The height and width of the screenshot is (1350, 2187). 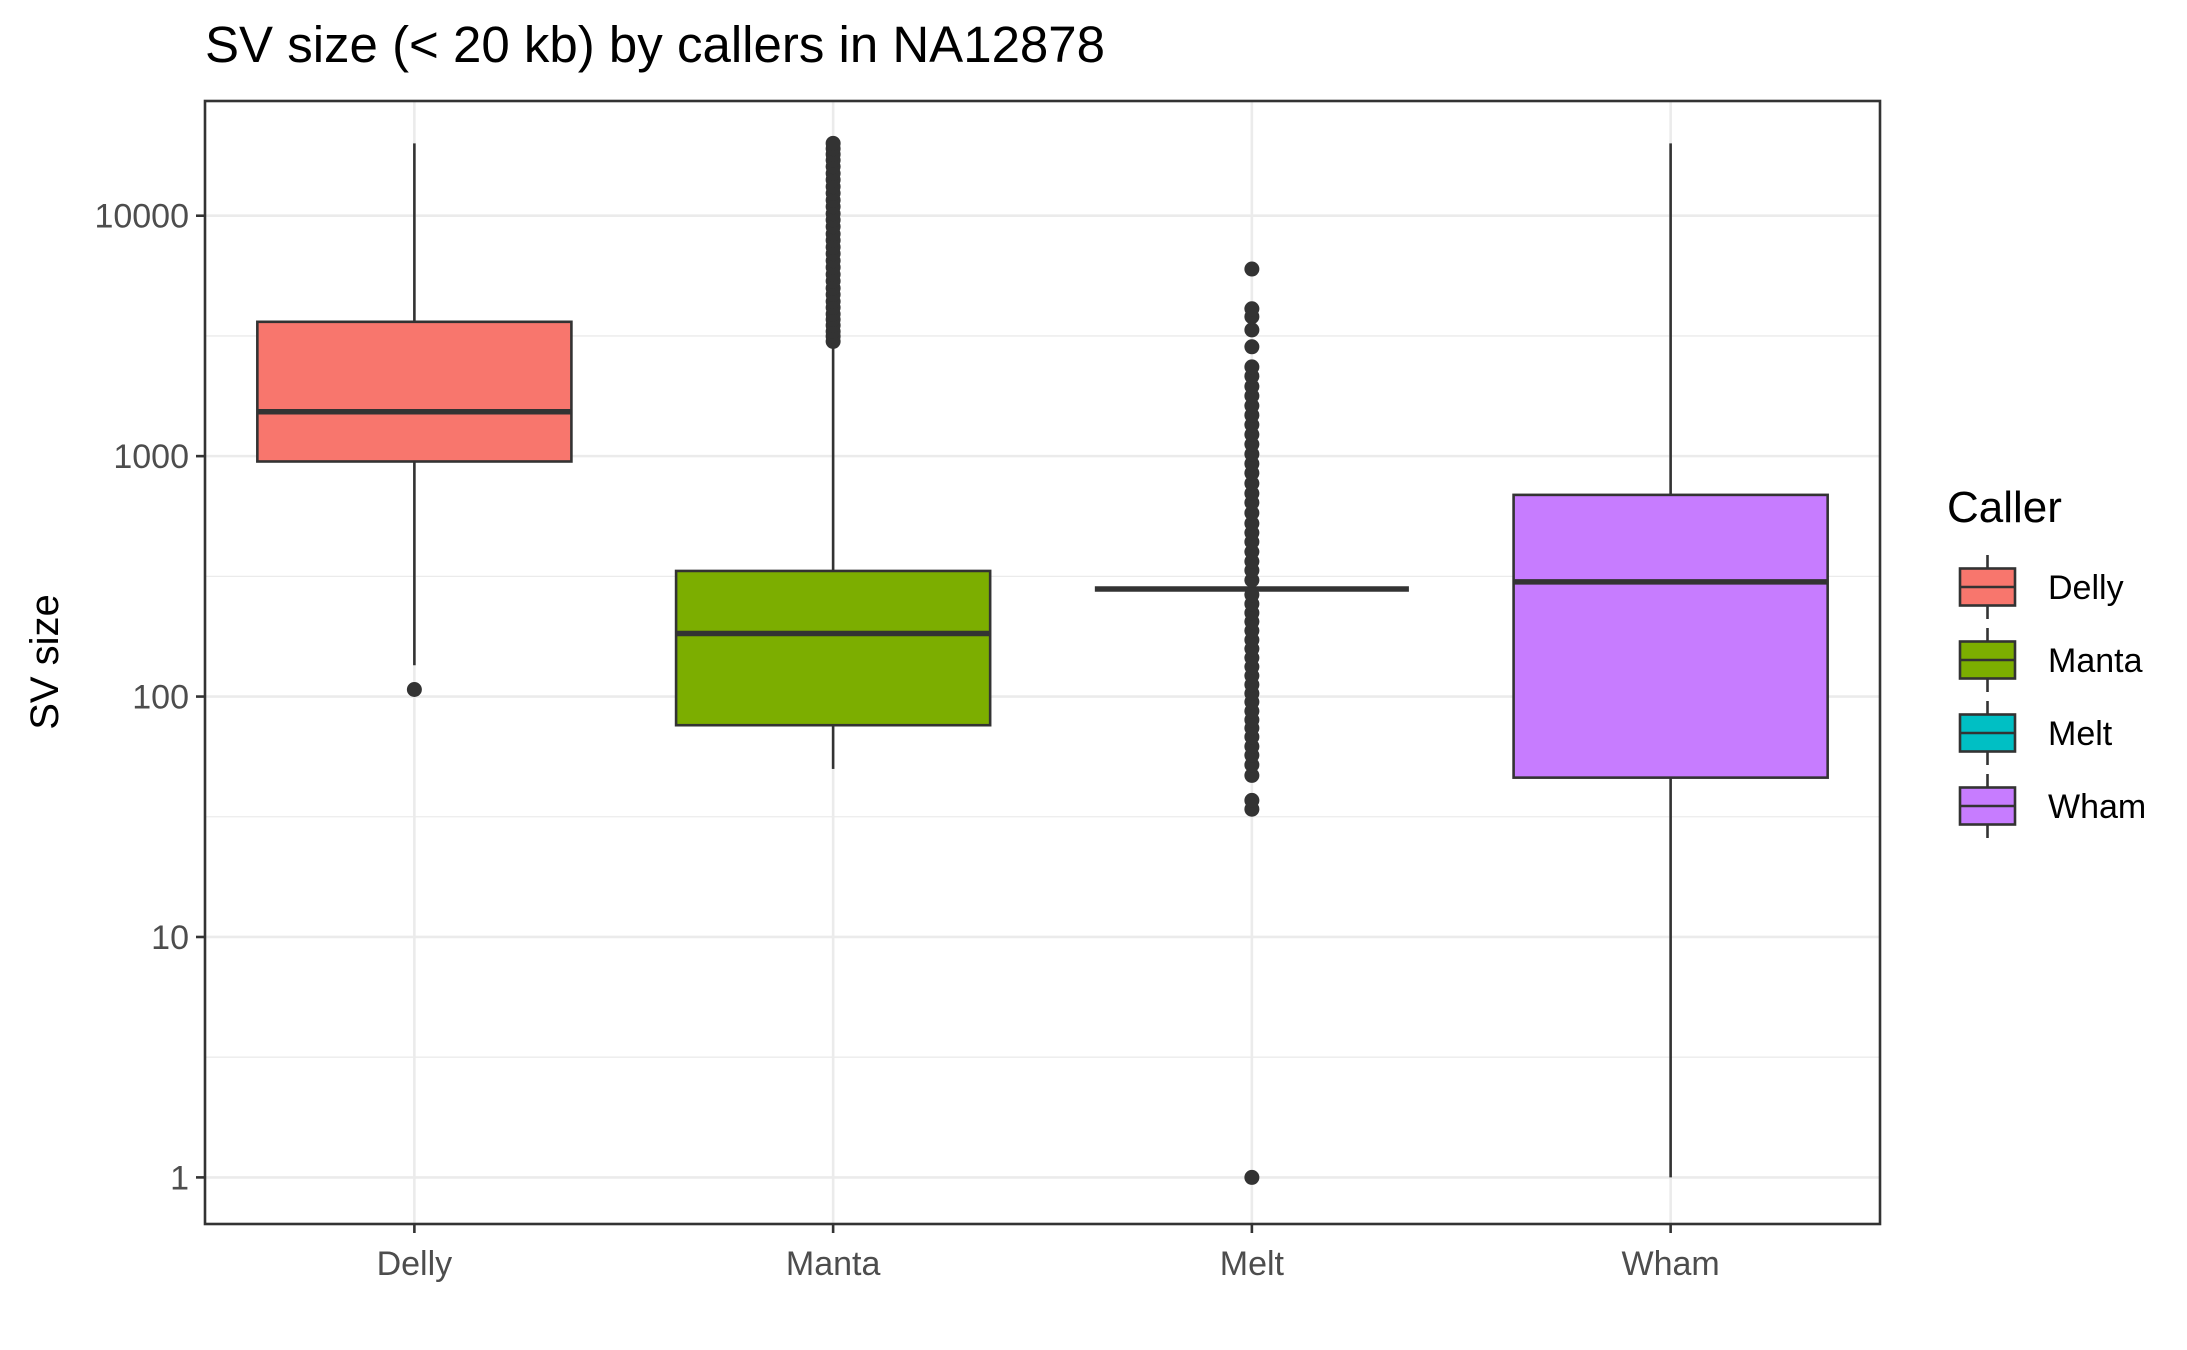 I want to click on legend: Caller Delly Manta Melt Wham, so click(x=2046, y=660).